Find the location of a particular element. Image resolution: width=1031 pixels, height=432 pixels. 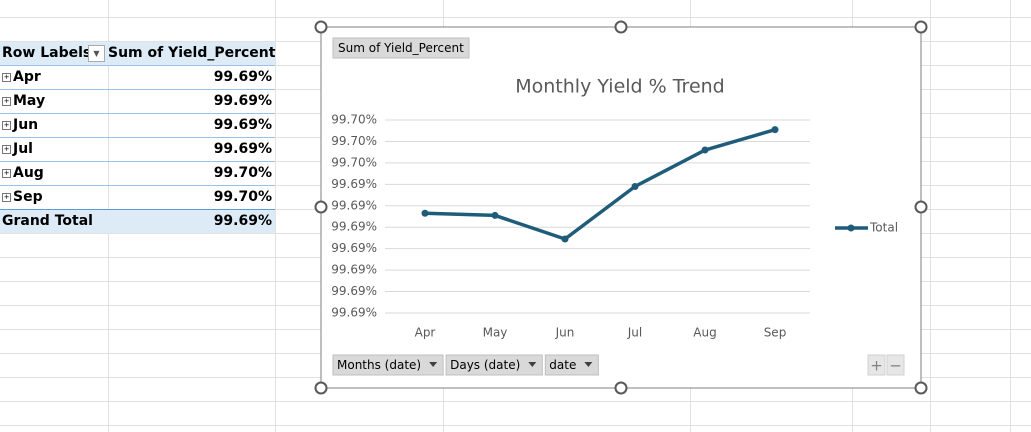

chart-title: Monthly Yield % Trend is located at coordinates (619, 87).